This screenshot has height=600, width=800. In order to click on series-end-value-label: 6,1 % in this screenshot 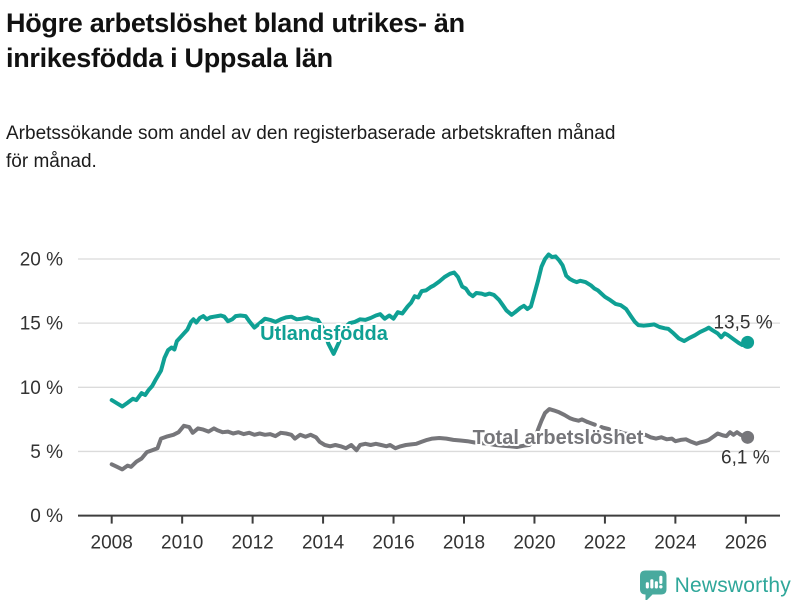, I will do `click(745, 457)`.